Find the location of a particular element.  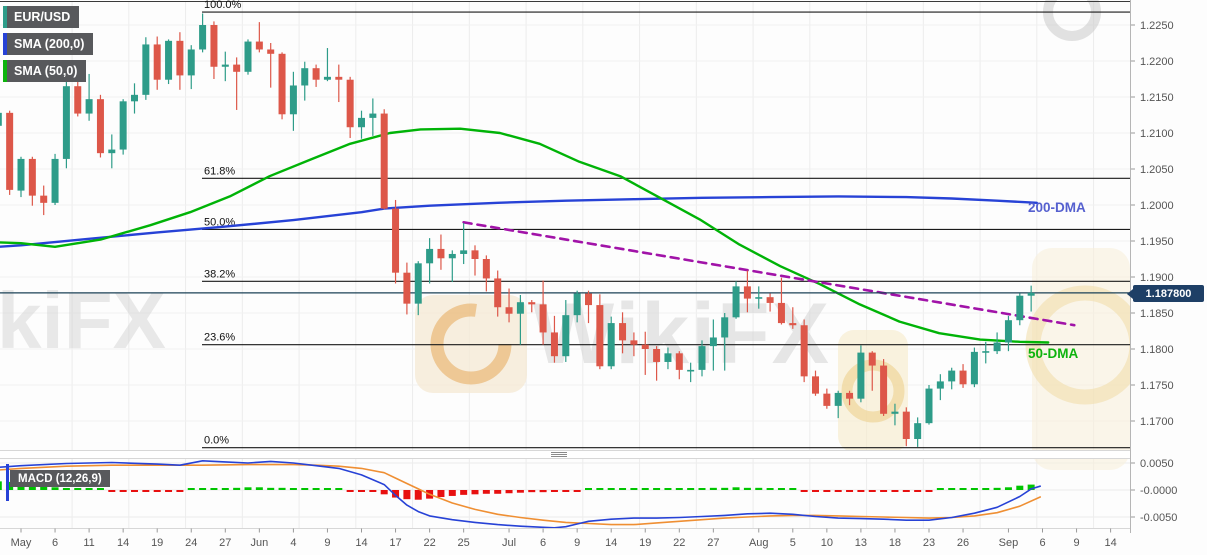

macd-color-swatch is located at coordinates (7, 482).